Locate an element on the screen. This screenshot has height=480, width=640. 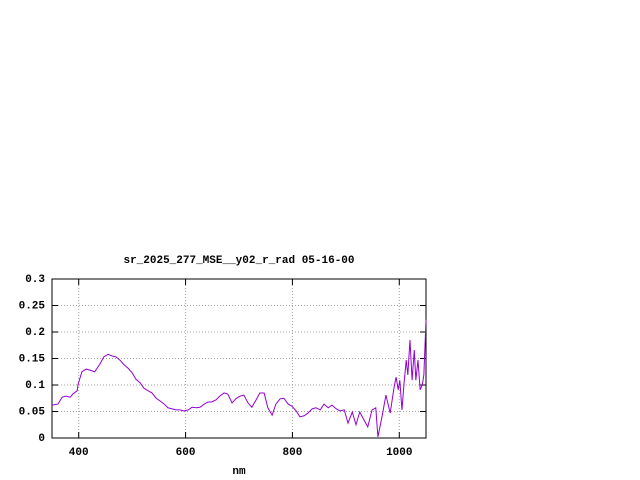
x-tick-label: 600 is located at coordinates (186, 453).